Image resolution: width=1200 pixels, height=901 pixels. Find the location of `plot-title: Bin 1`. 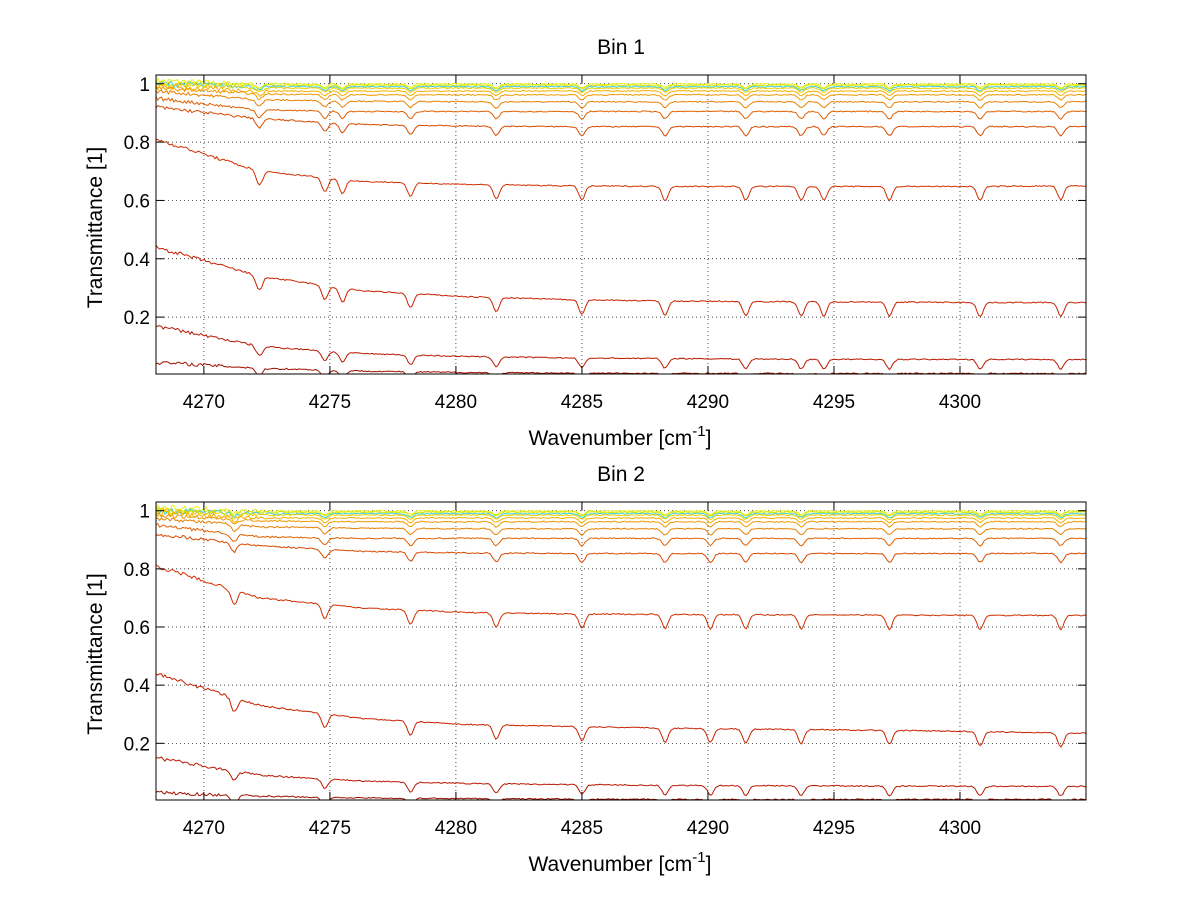

plot-title: Bin 1 is located at coordinates (621, 47).